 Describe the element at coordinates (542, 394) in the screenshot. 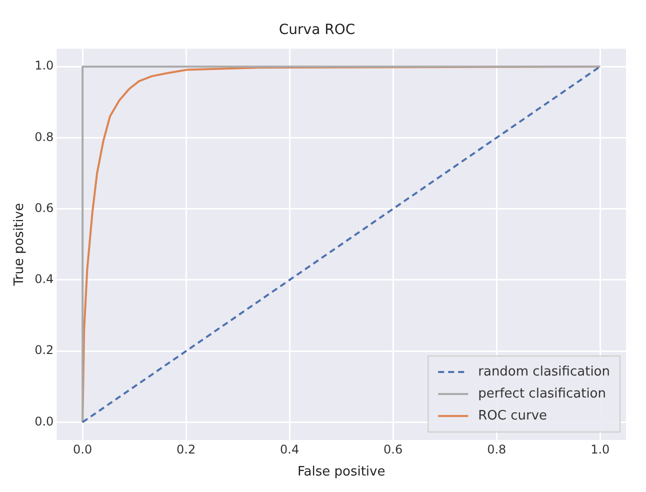

I see `legend-label: perfect clasification` at that location.